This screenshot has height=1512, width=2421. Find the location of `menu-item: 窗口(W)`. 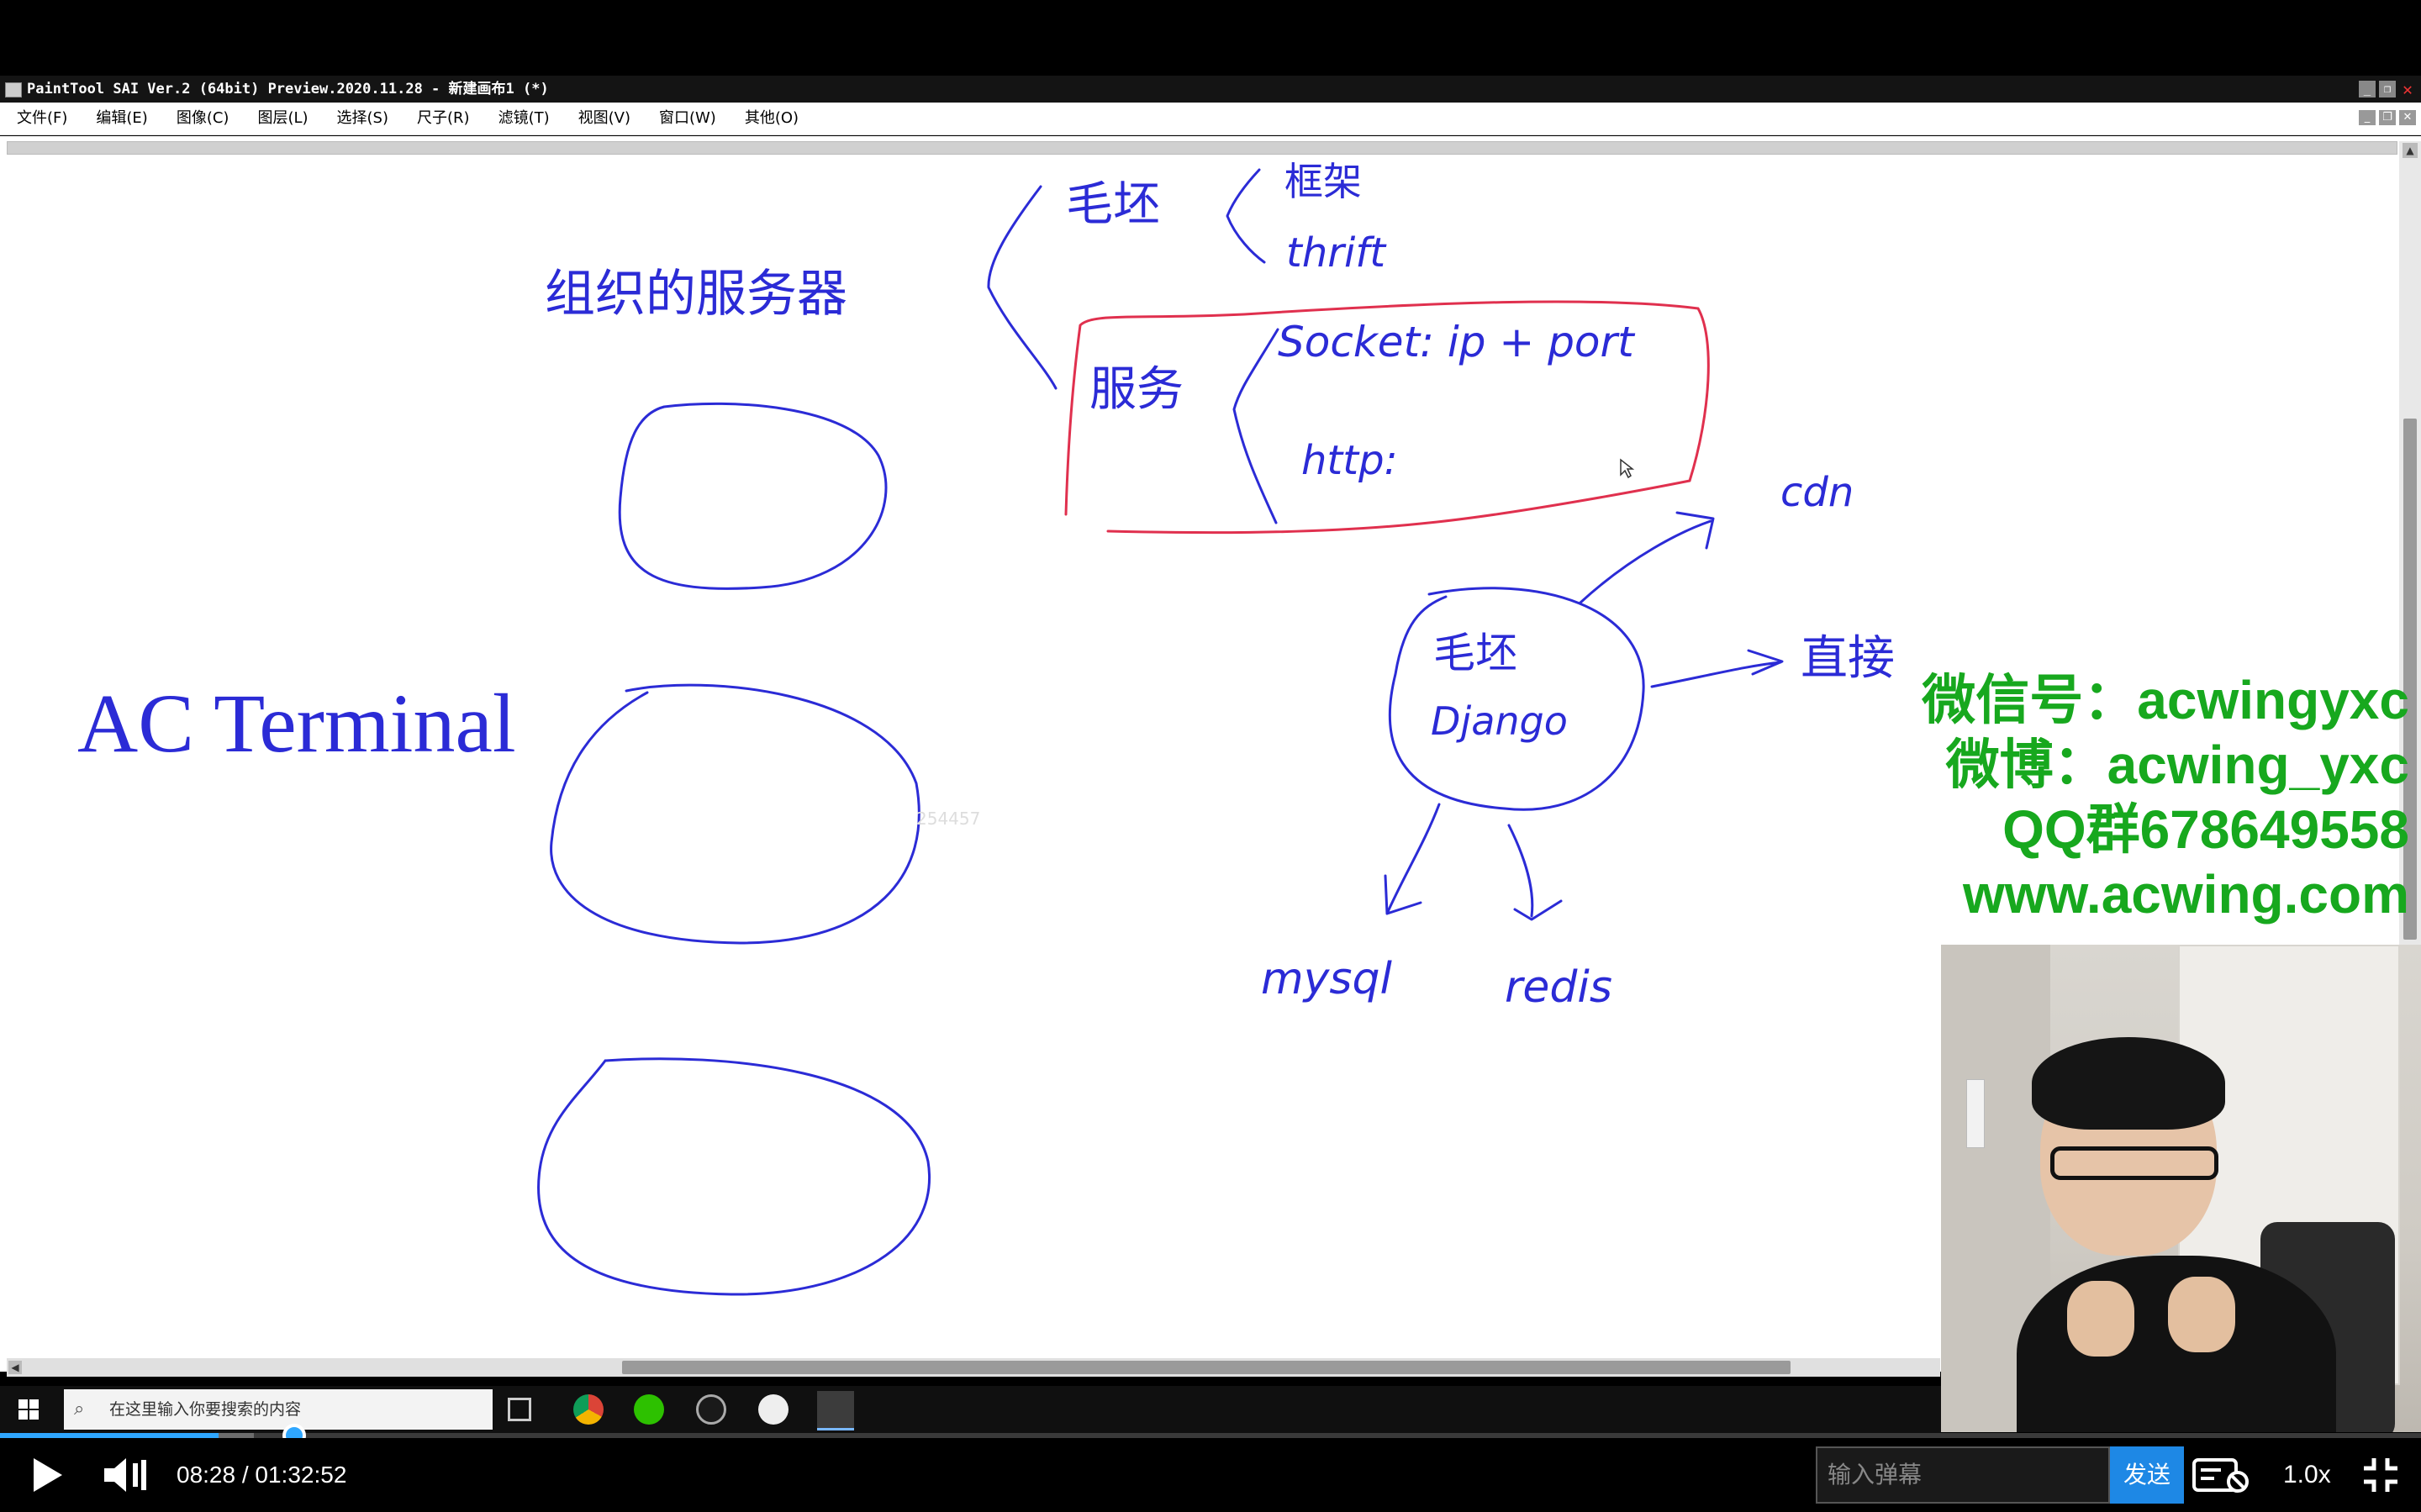

menu-item: 窗口(W) is located at coordinates (687, 118).